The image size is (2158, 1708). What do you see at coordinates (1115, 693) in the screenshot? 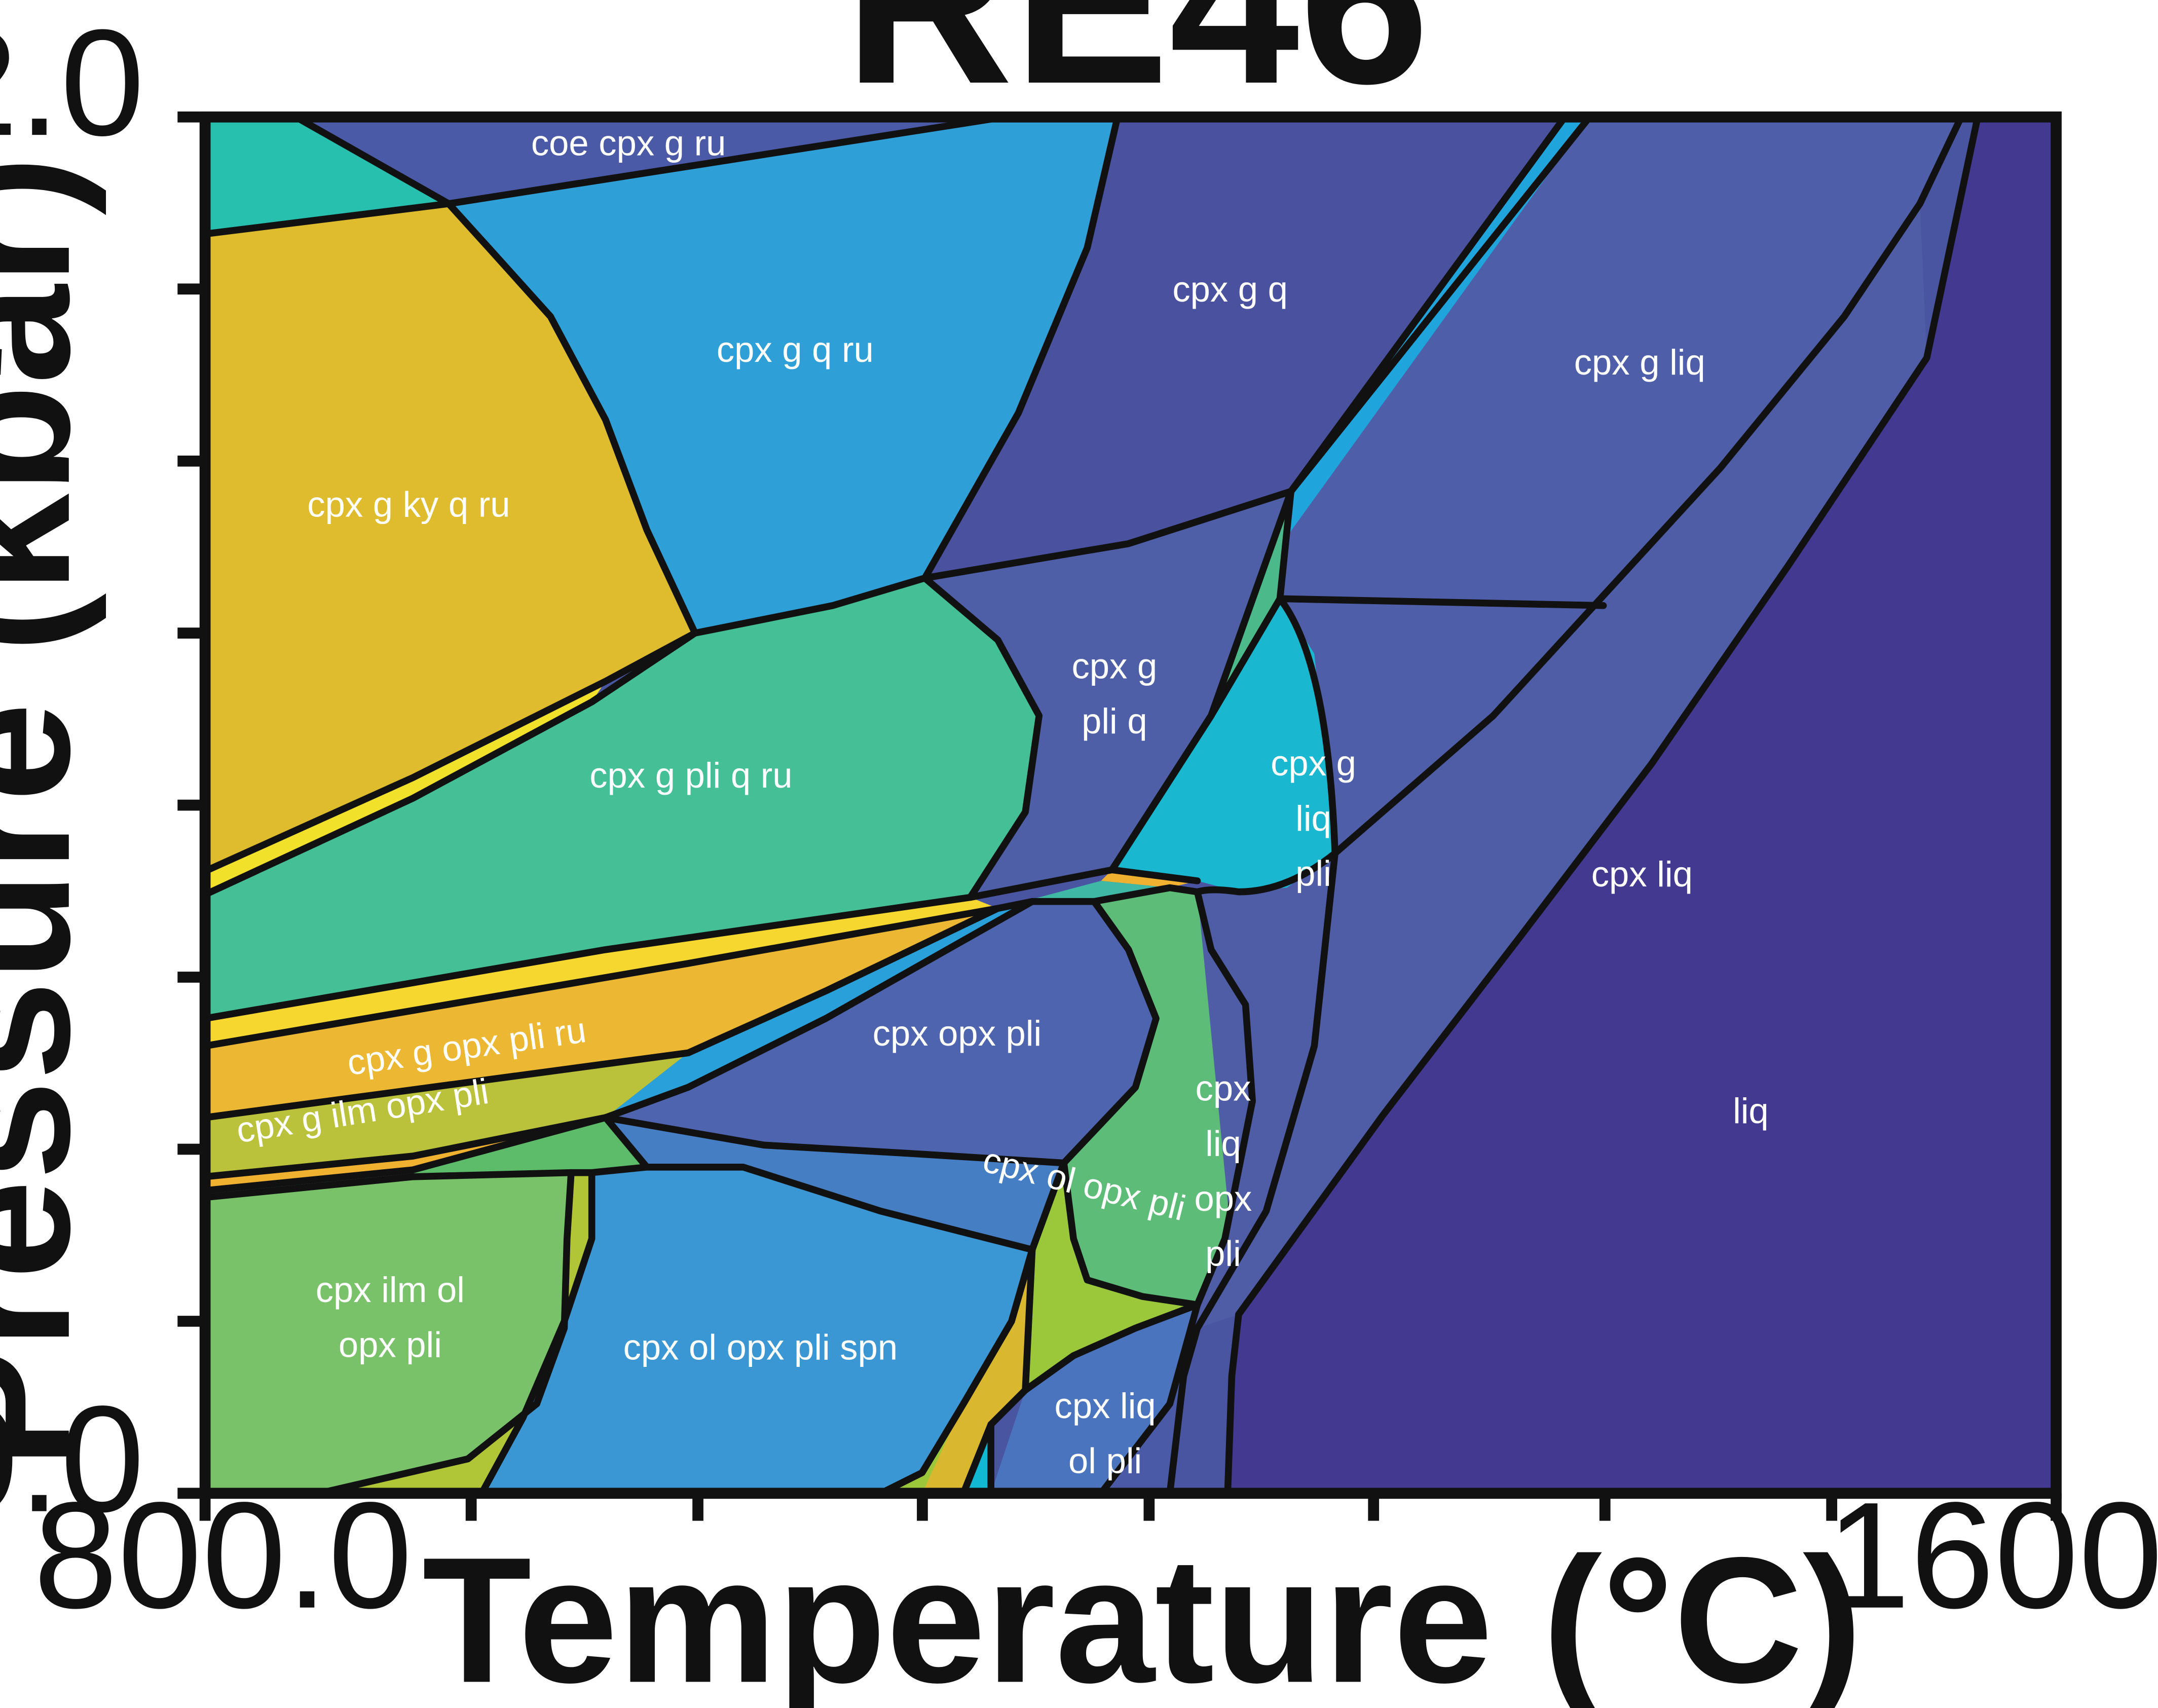
I see `field-label: cpx g pli q` at bounding box center [1115, 693].